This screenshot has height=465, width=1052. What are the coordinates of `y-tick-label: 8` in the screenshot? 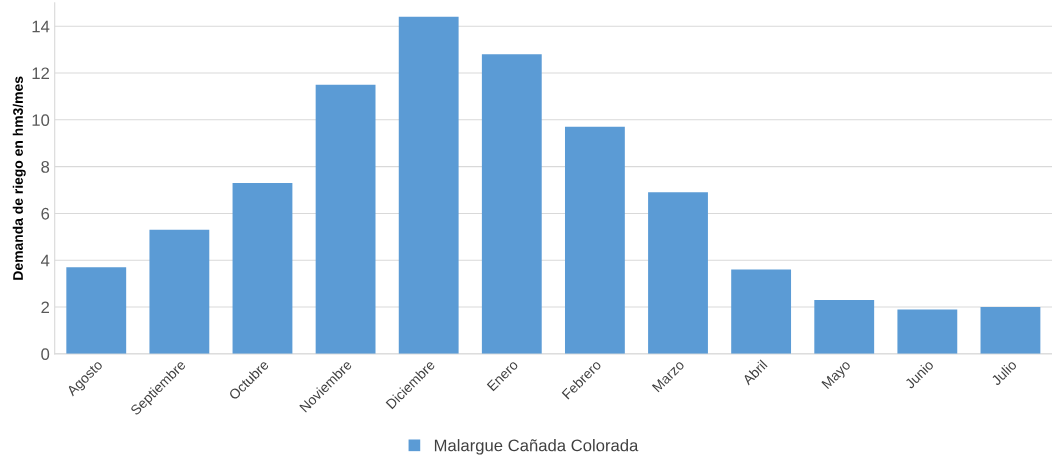 It's located at (45, 167).